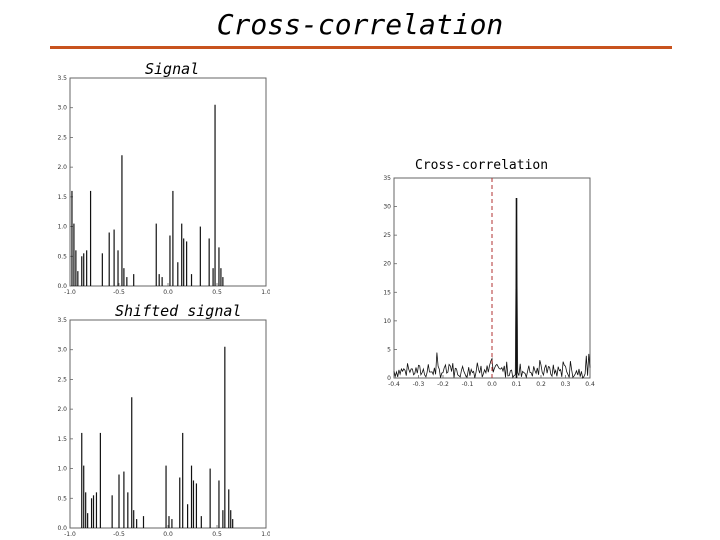 The width and height of the screenshot is (720, 540). I want to click on xcorr-ytick-label: 20, so click(387, 264).